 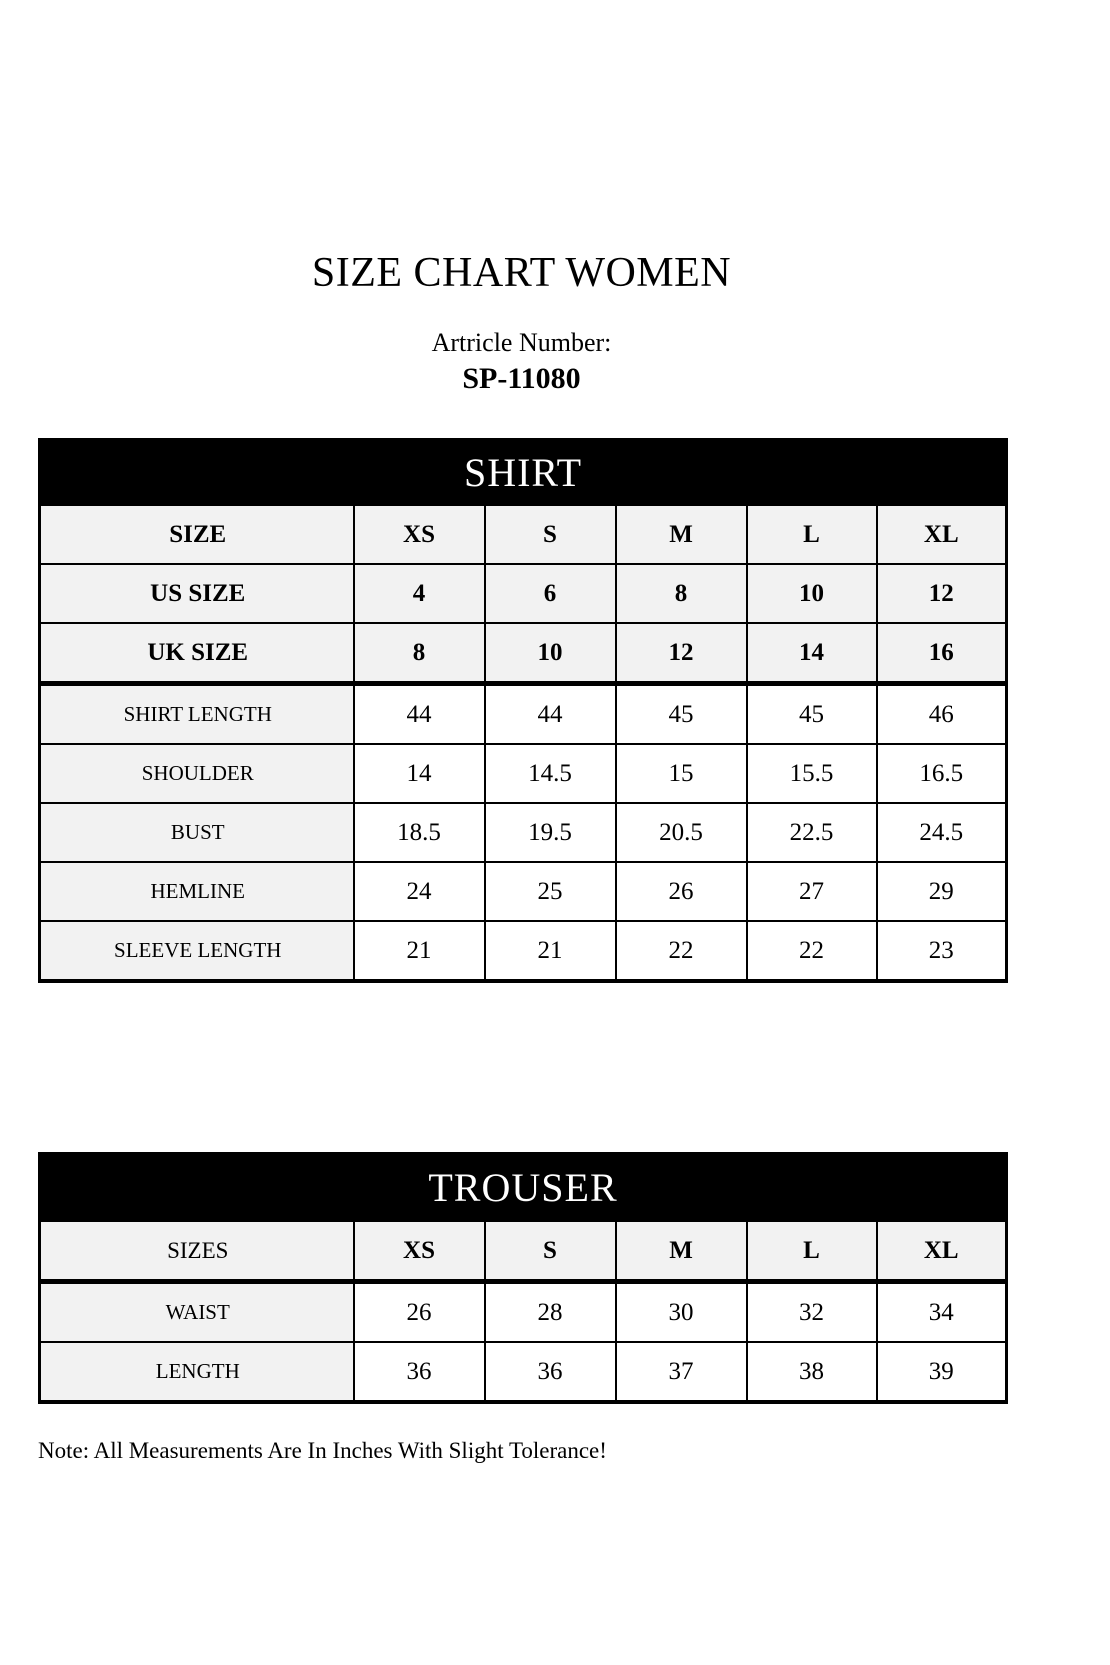 I want to click on table-row: BUST 18.5 19.5 20.5 22.5 24.5, so click(x=523, y=832).